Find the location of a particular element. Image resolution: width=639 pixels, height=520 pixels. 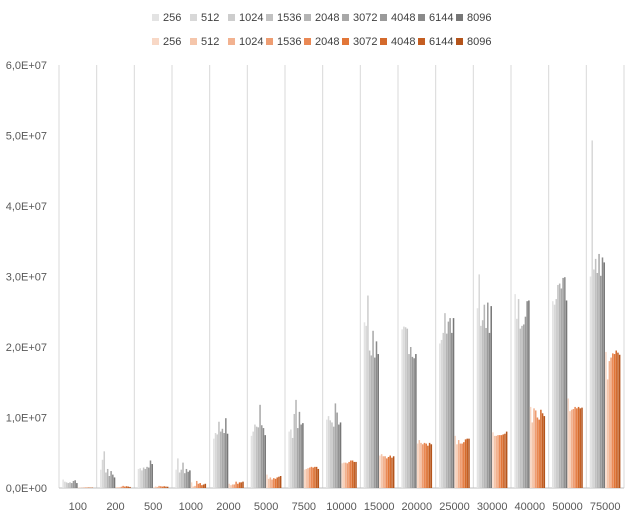

legend-label: 4048 is located at coordinates (403, 18).